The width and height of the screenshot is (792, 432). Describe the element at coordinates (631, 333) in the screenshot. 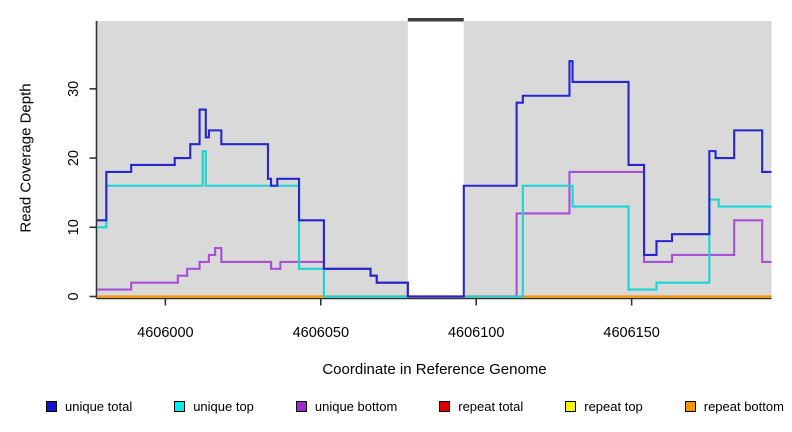

I see `x-axis-tick-label: 4606150` at that location.